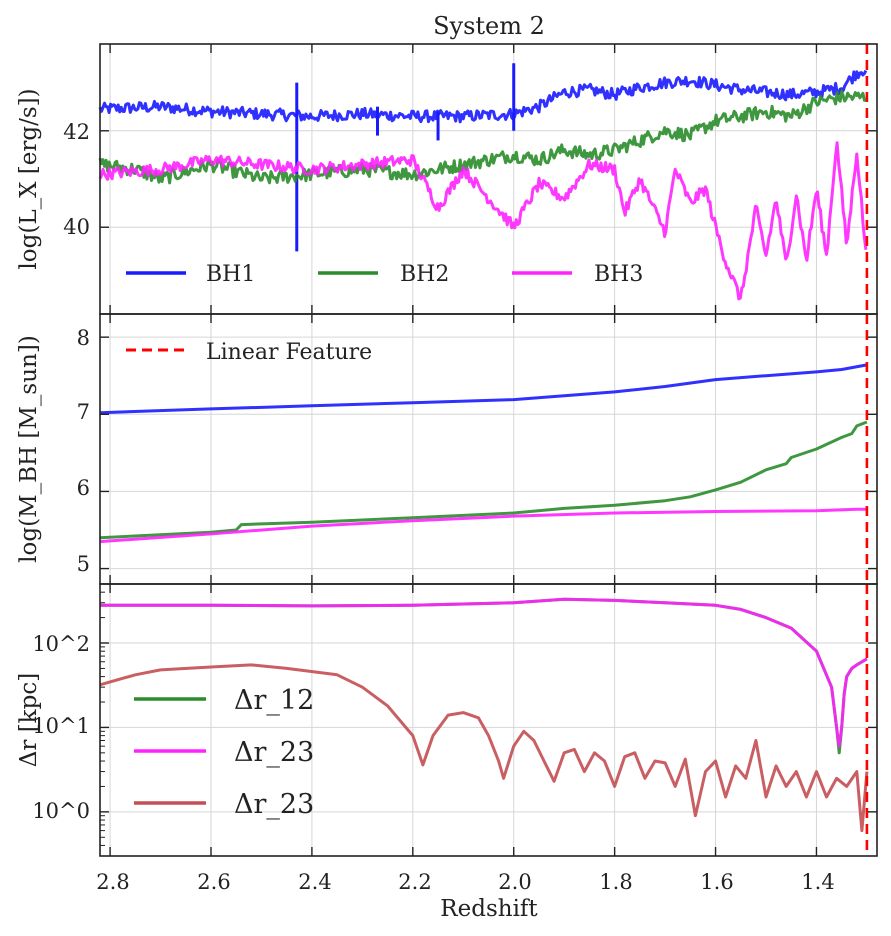 The image size is (891, 936). Describe the element at coordinates (414, 882) in the screenshot. I see `x-tick-label: 2.2` at that location.